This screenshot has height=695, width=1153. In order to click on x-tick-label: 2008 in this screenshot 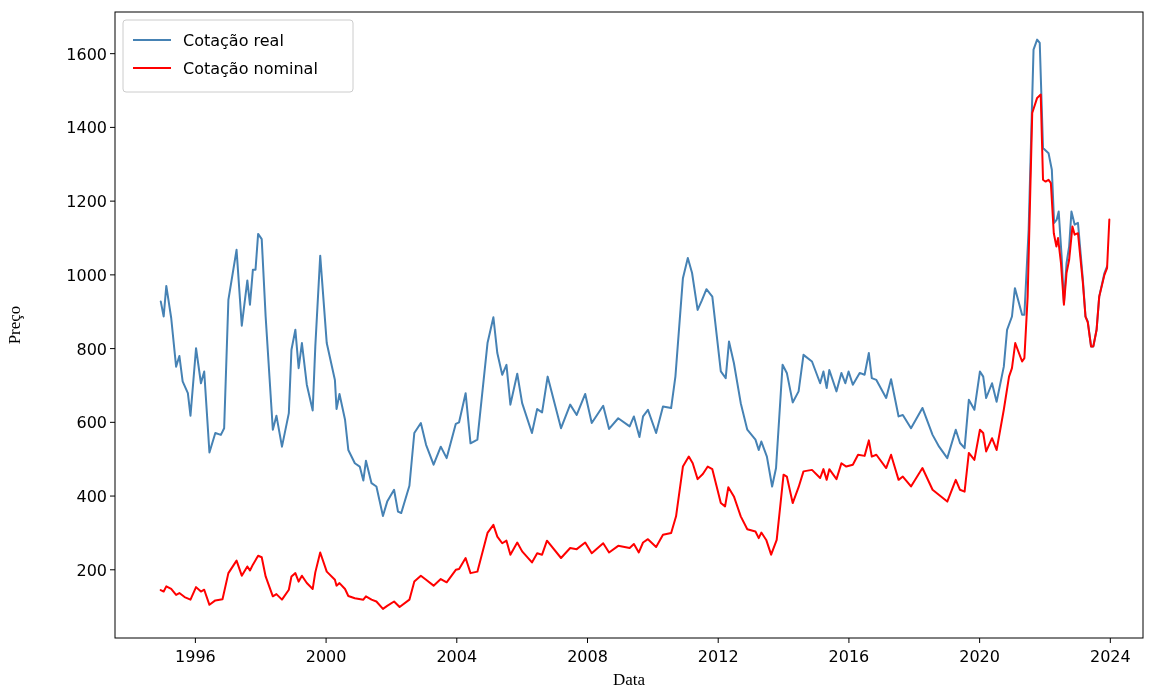, I will do `click(587, 656)`.